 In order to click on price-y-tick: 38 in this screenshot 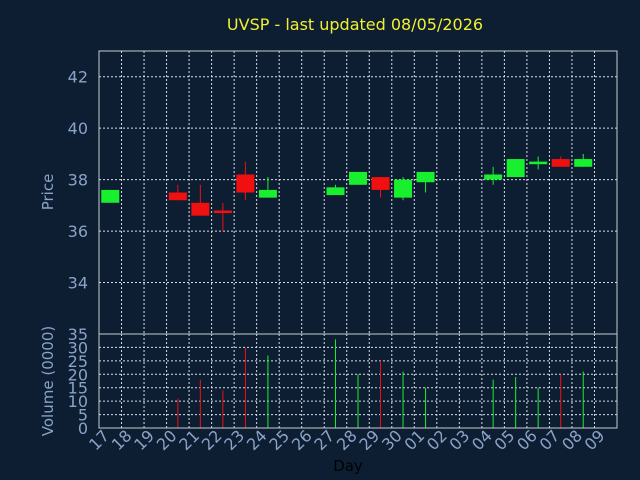, I will do `click(78, 180)`.